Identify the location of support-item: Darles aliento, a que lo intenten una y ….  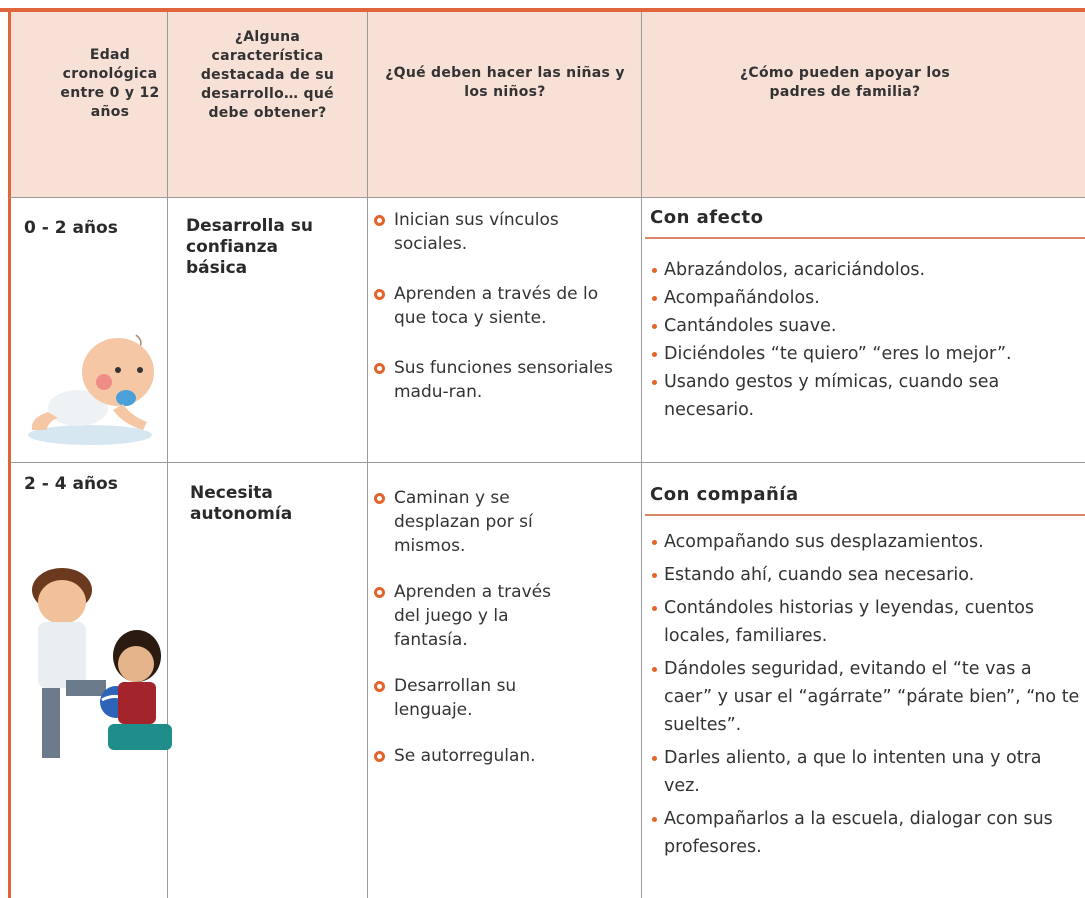
(867, 772).